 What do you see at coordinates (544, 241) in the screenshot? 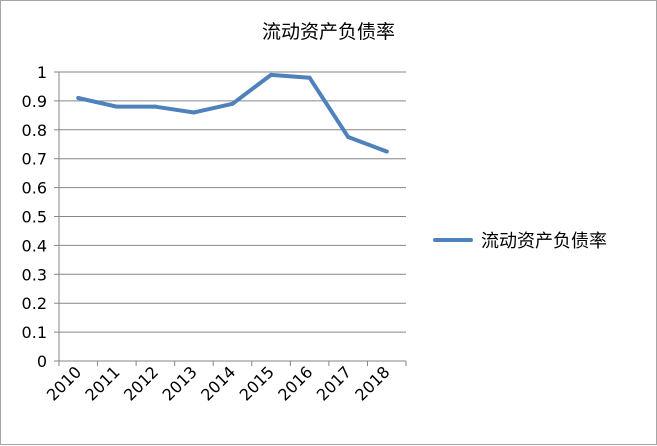
I see `legend-label: 流动资产负债率` at bounding box center [544, 241].